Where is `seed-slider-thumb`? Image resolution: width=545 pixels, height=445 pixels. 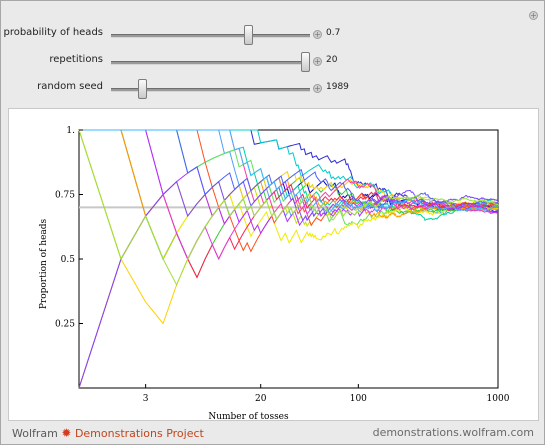
seed-slider-thumb is located at coordinates (142, 89).